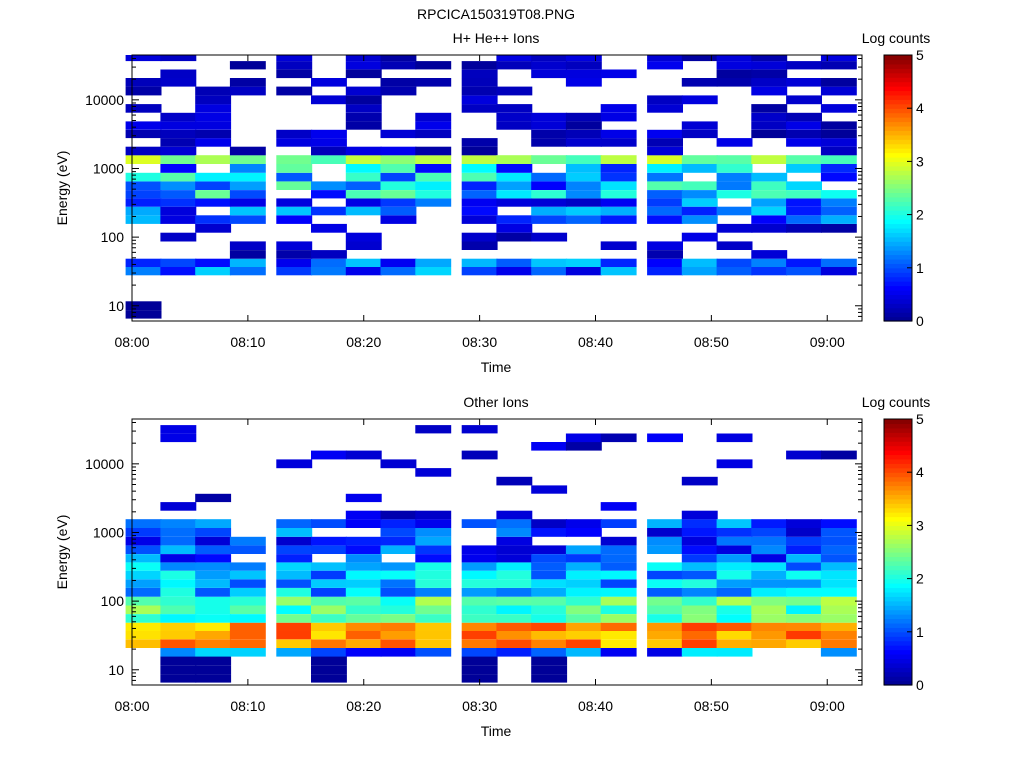 This screenshot has width=1024, height=768. What do you see at coordinates (920, 525) in the screenshot?
I see `colorbar-tick-label: 3` at bounding box center [920, 525].